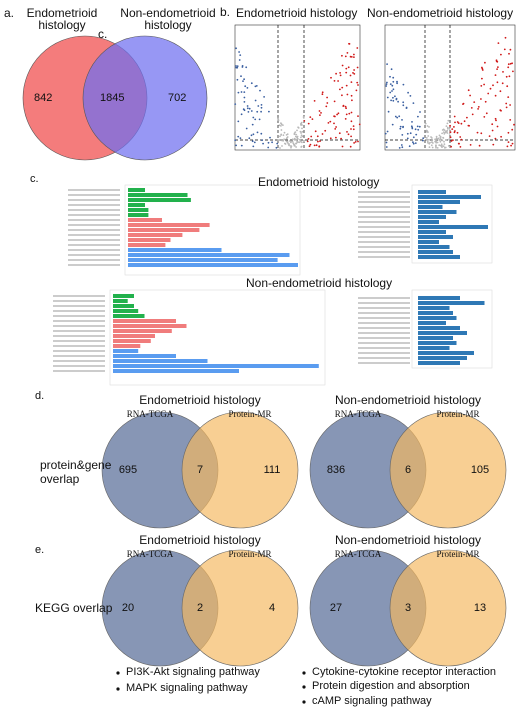  What do you see at coordinates (43, 98) in the screenshot?
I see `venn-count: 842` at bounding box center [43, 98].